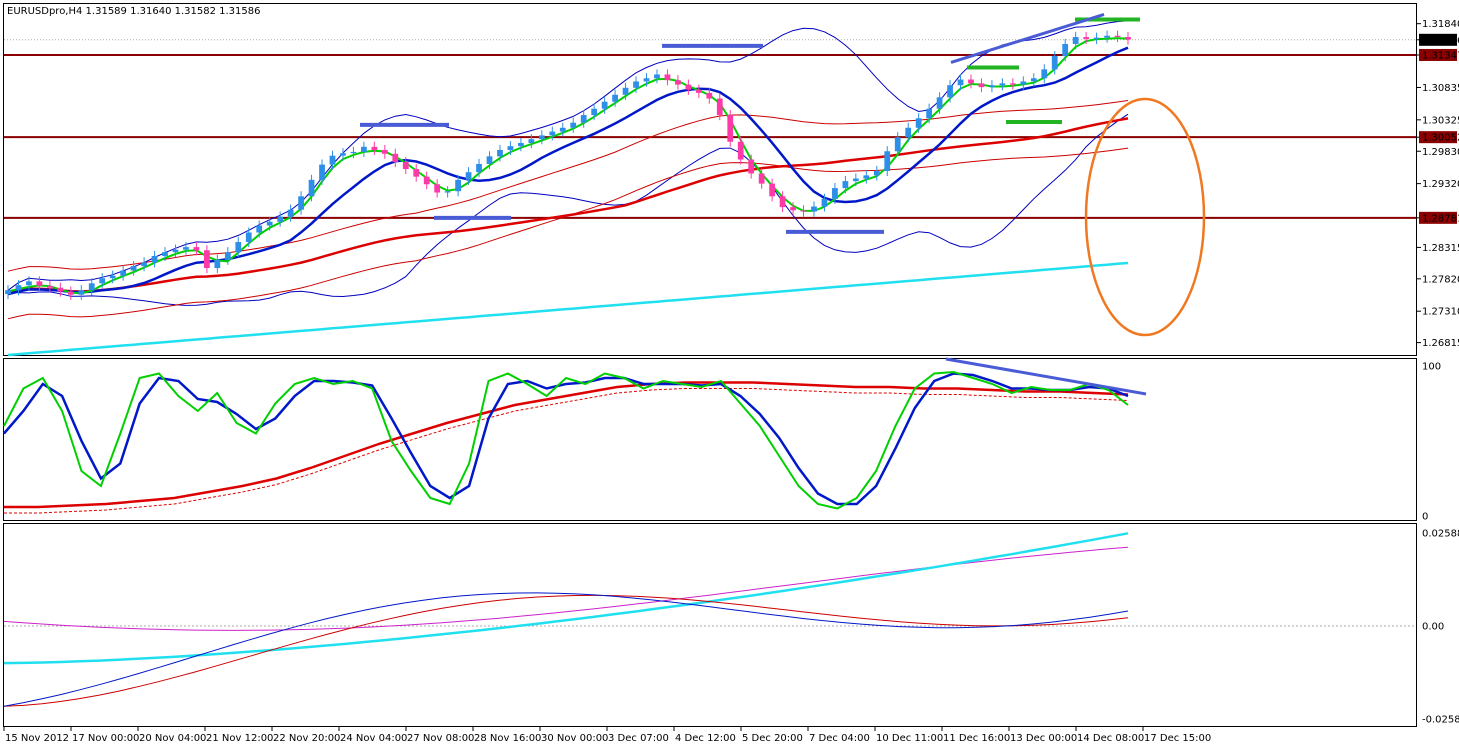 This screenshot has width=1459, height=745. I want to click on stochastic-slow-signal, so click(566, 451).